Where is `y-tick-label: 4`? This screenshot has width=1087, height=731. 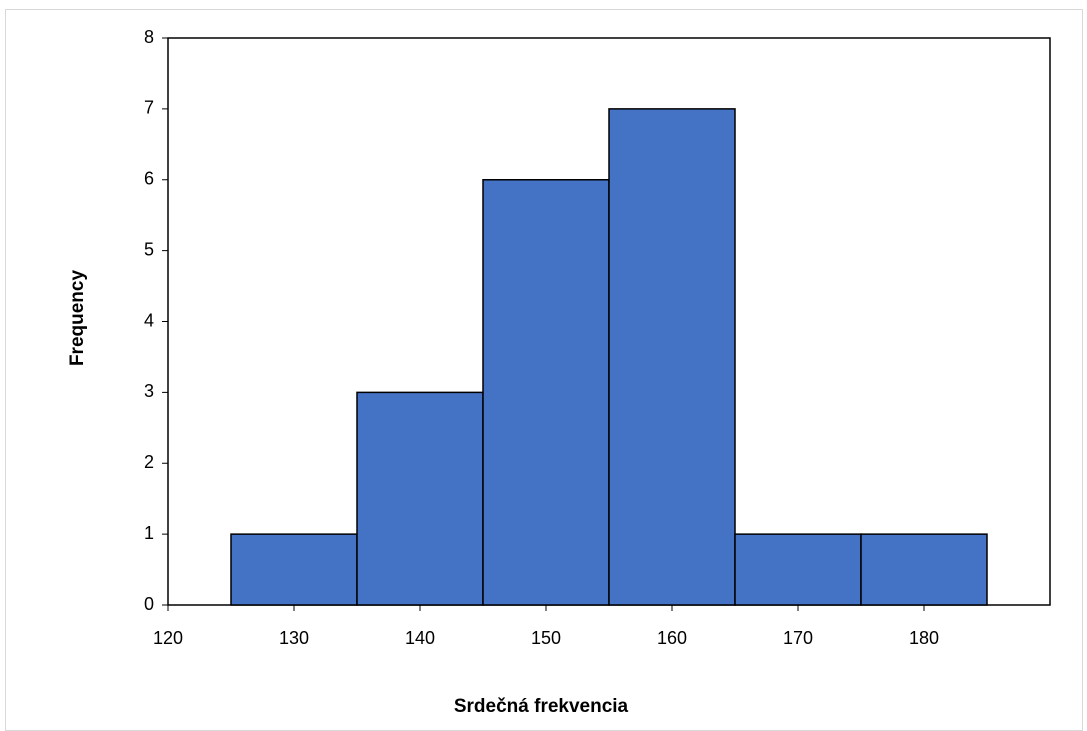 y-tick-label: 4 is located at coordinates (149, 320).